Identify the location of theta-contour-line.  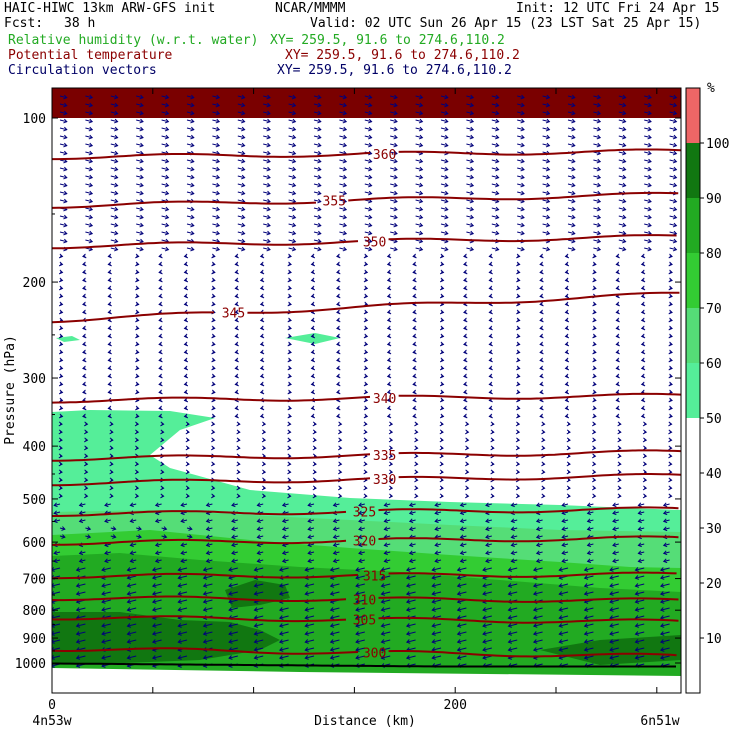
(199, 598).